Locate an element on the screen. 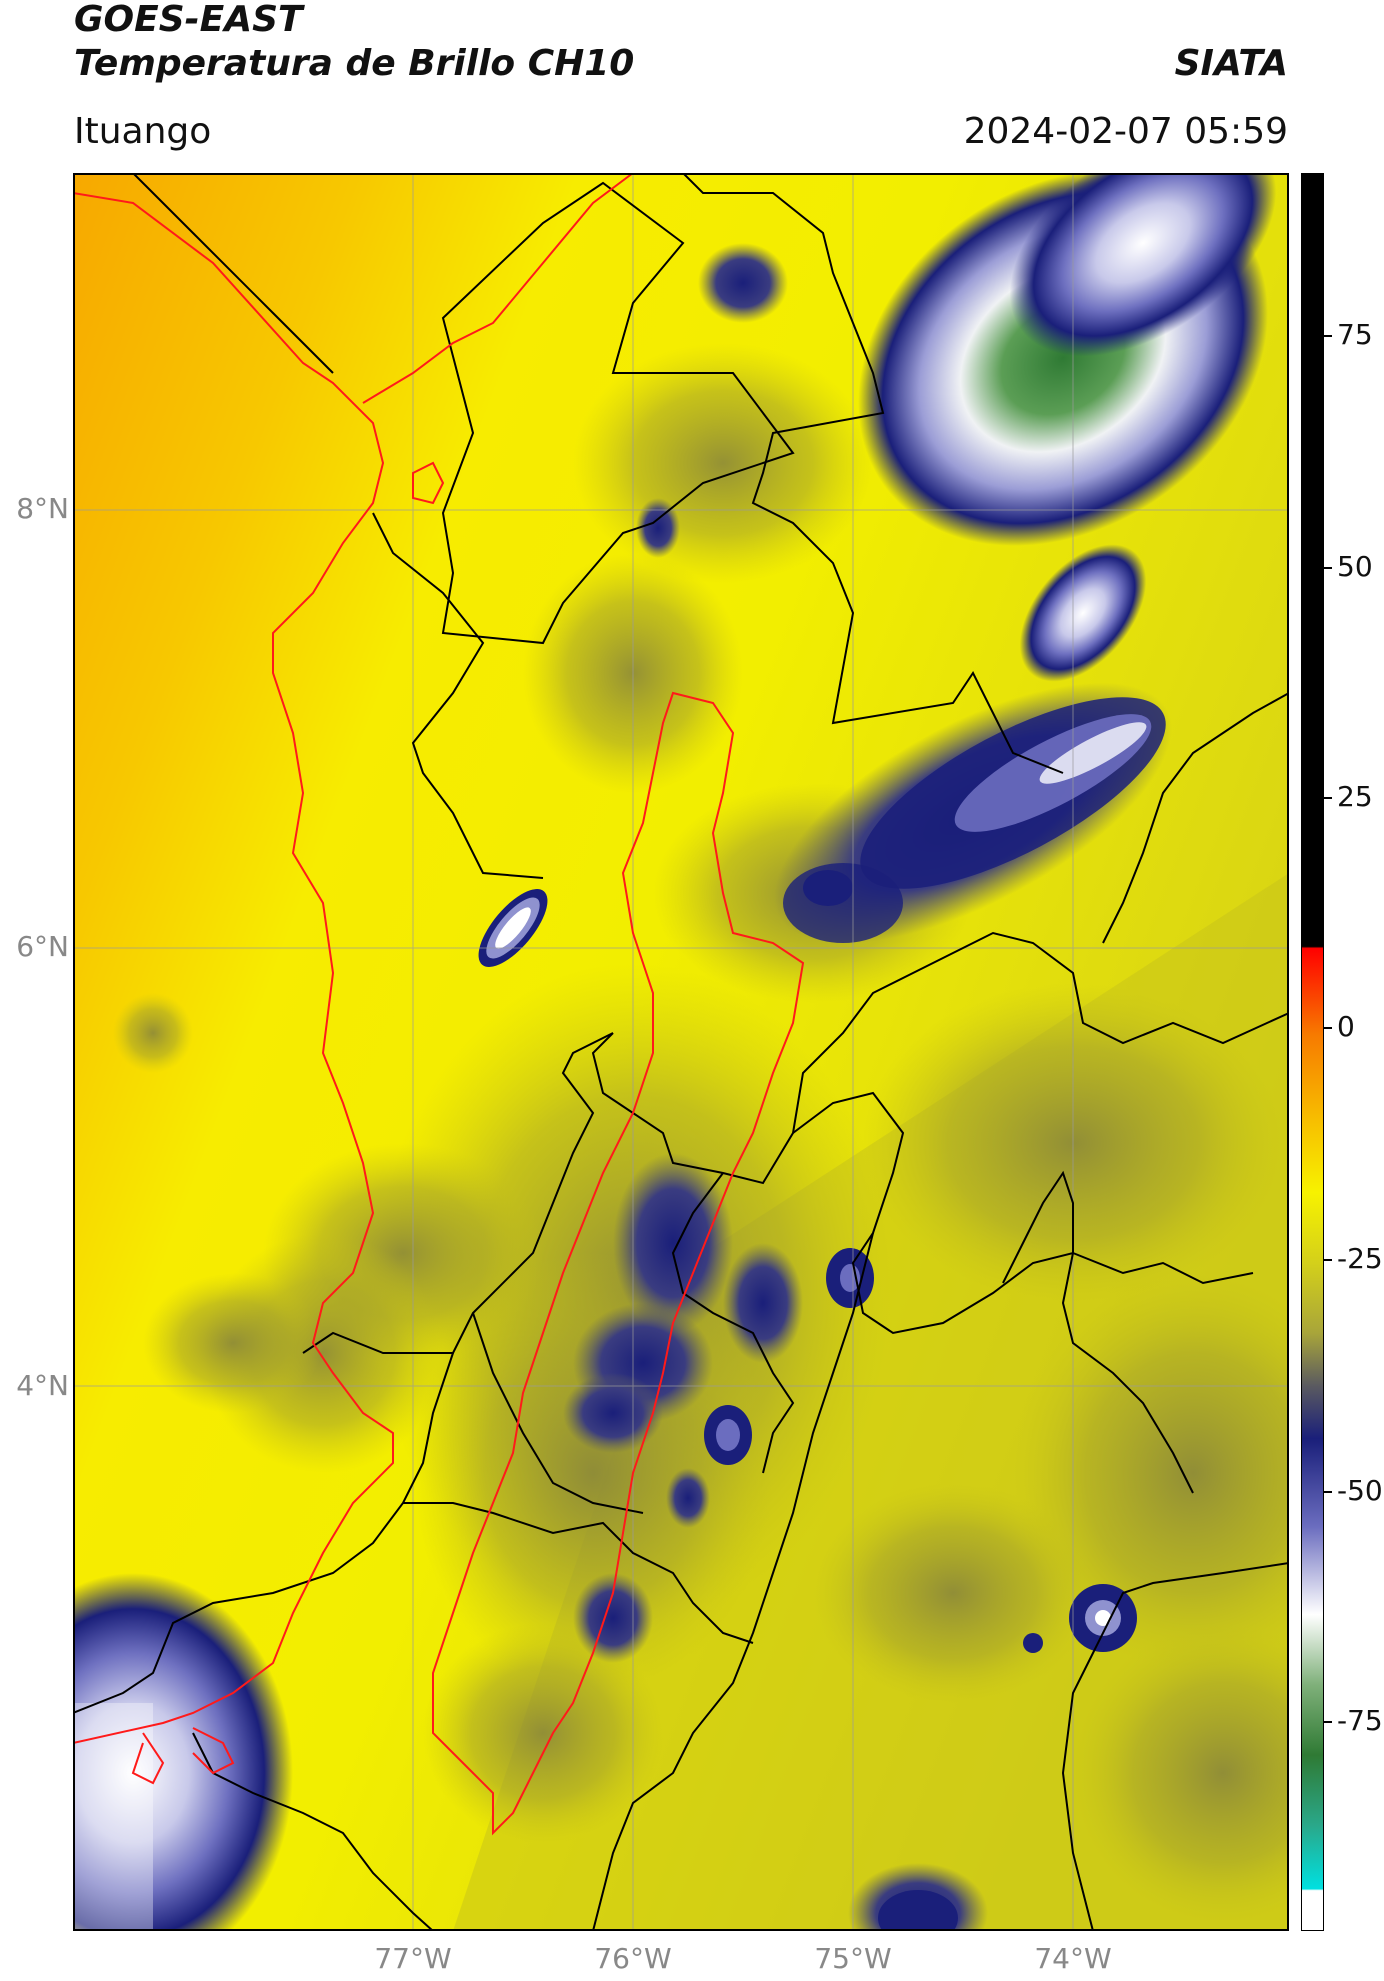 This screenshot has height=1981, width=1384. lon-label-77w: 77°W is located at coordinates (413, 1958).